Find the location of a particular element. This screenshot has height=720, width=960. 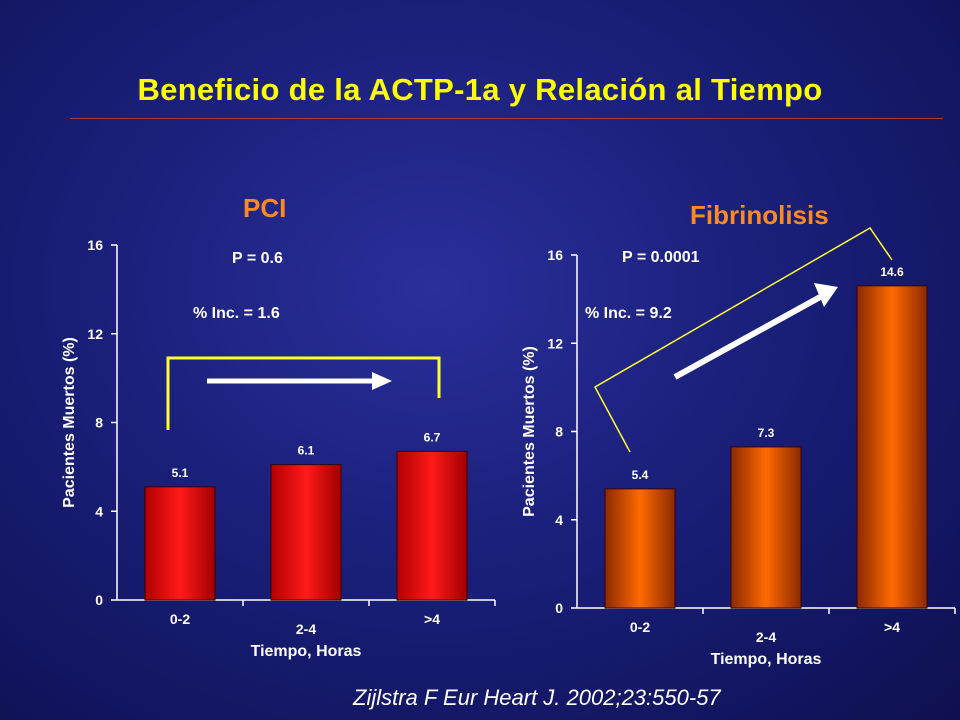

fibrinolisis-panel-title: Fibrinolisis is located at coordinates (759, 215).